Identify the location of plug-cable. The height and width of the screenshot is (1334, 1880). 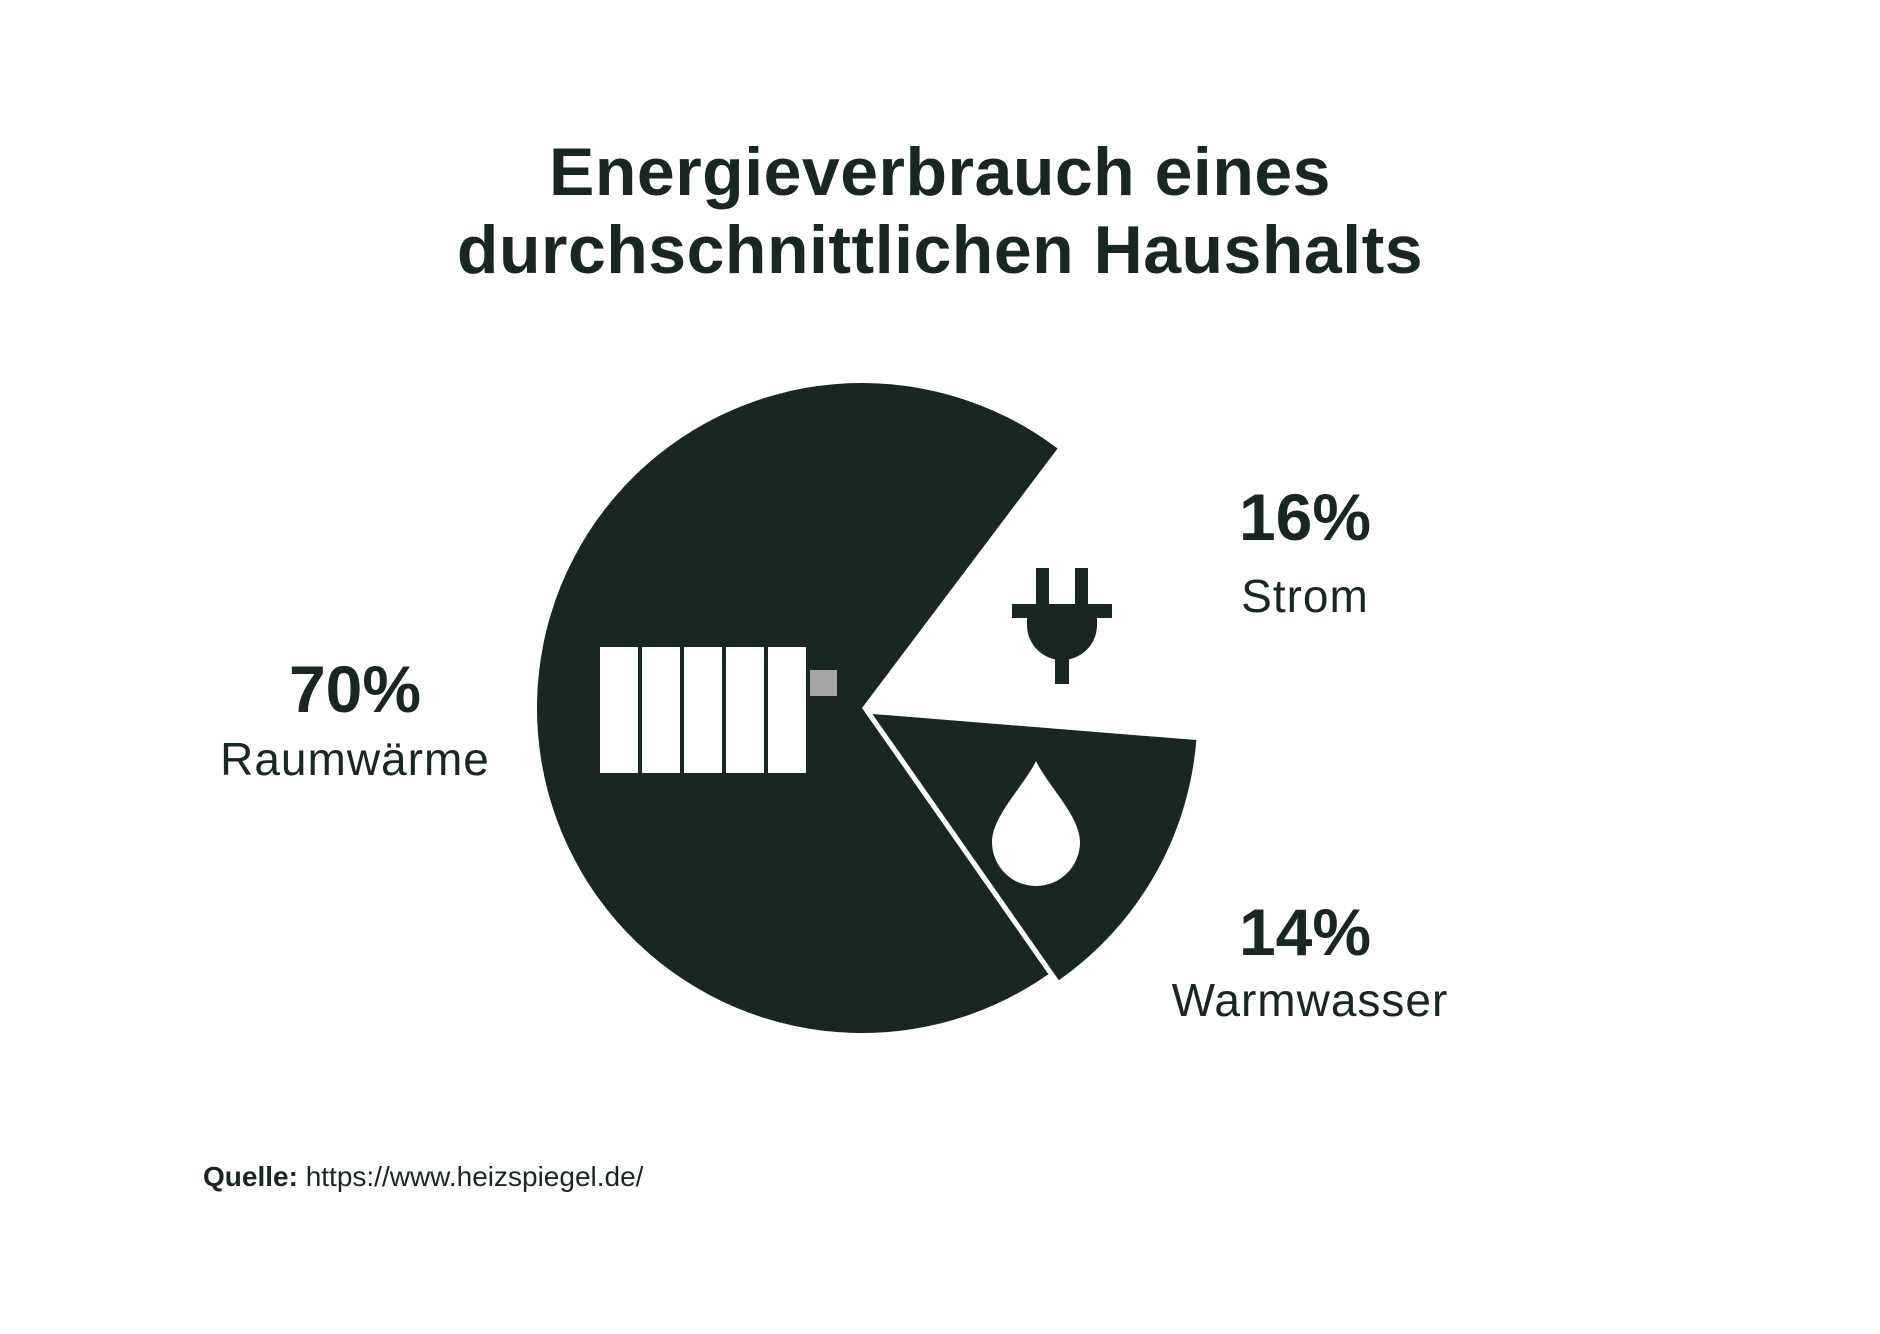
(1062, 669).